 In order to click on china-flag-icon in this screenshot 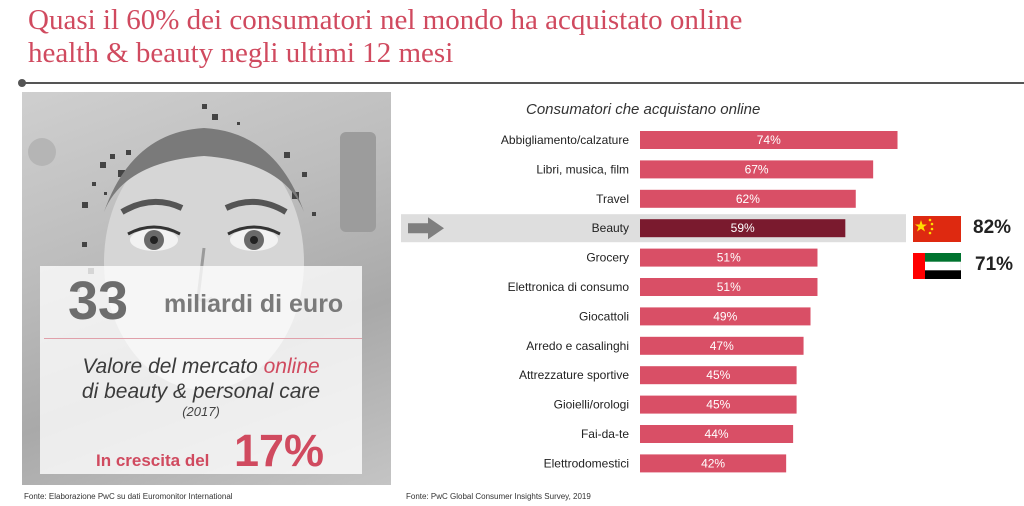, I will do `click(937, 229)`.